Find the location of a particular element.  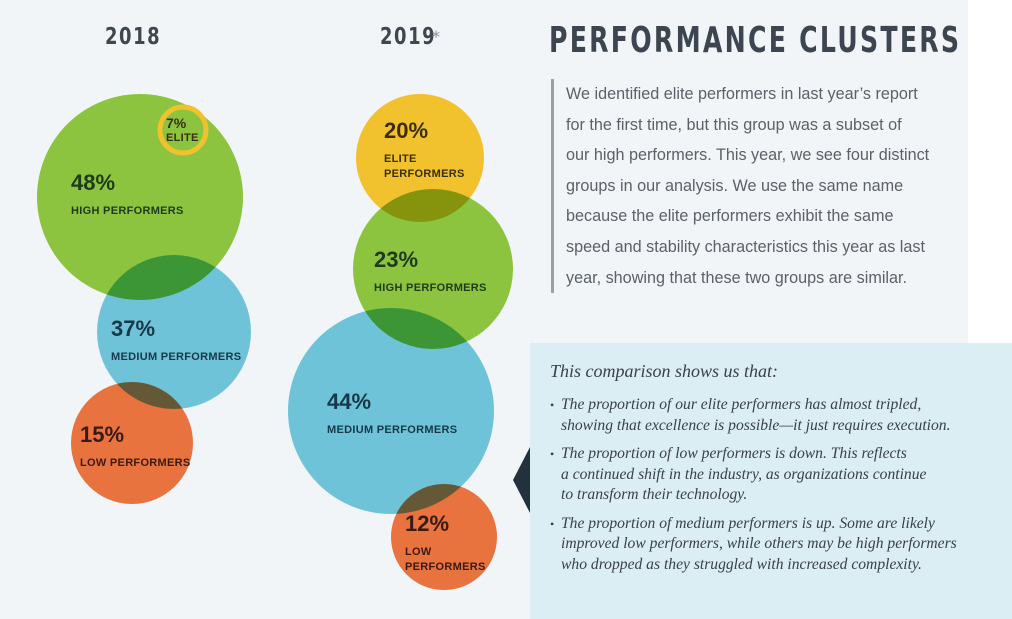

bubble-low-2018 is located at coordinates (132, 443).